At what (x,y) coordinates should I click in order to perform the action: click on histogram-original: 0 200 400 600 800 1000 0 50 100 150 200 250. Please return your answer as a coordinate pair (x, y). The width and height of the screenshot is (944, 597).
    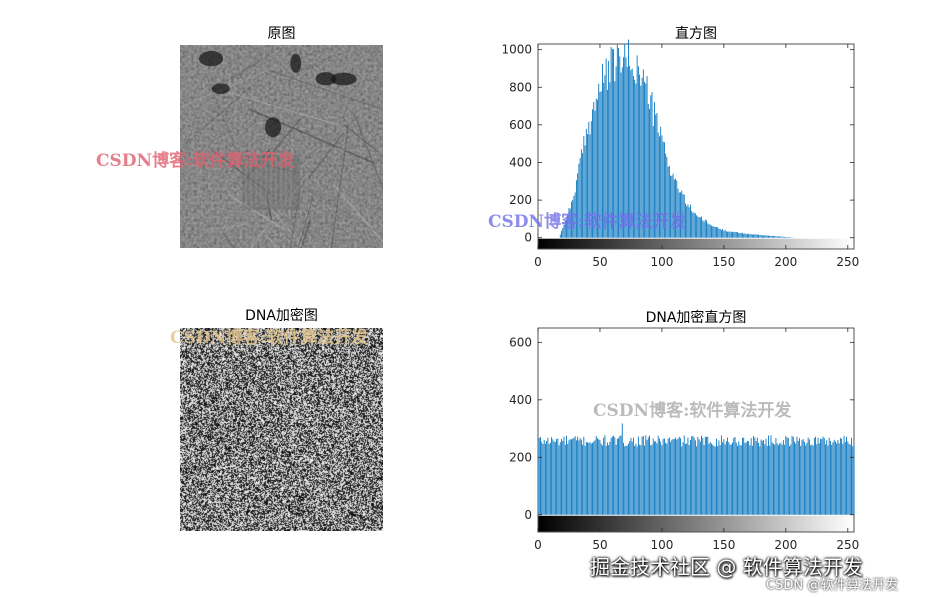
    Looking at the image, I should click on (680, 154).